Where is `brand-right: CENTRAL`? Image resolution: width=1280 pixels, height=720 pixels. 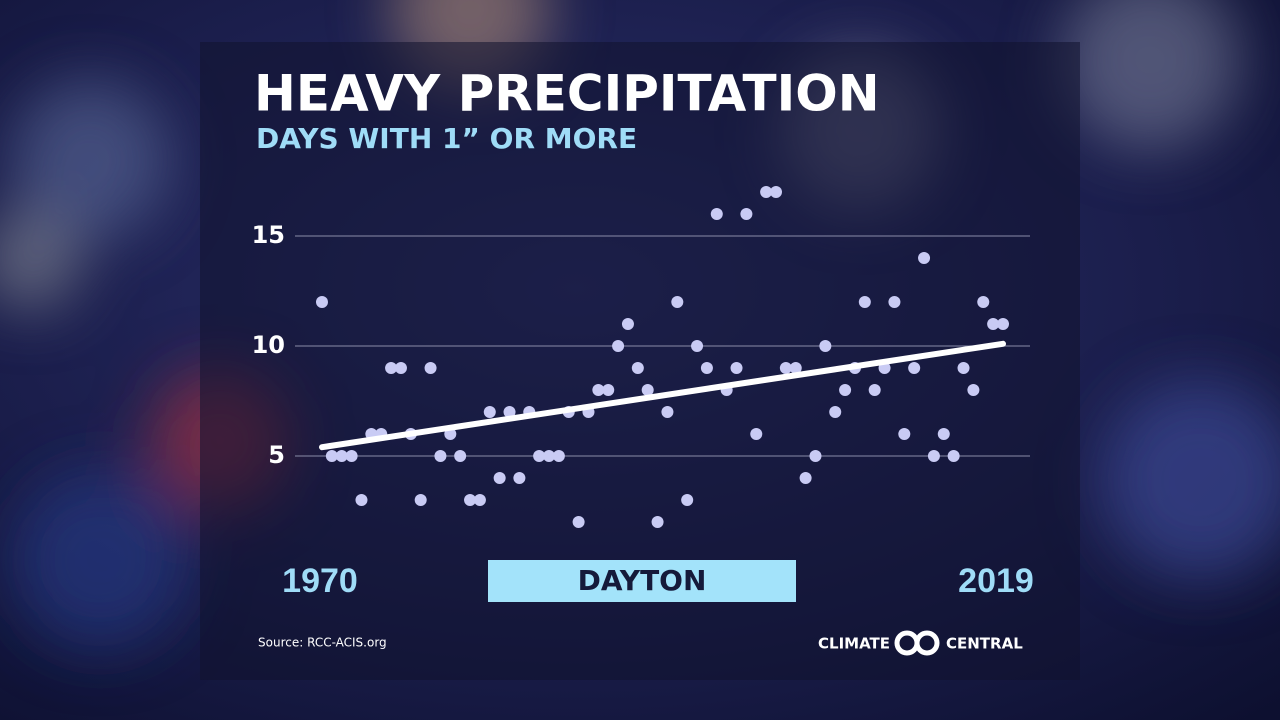
brand-right: CENTRAL is located at coordinates (984, 644).